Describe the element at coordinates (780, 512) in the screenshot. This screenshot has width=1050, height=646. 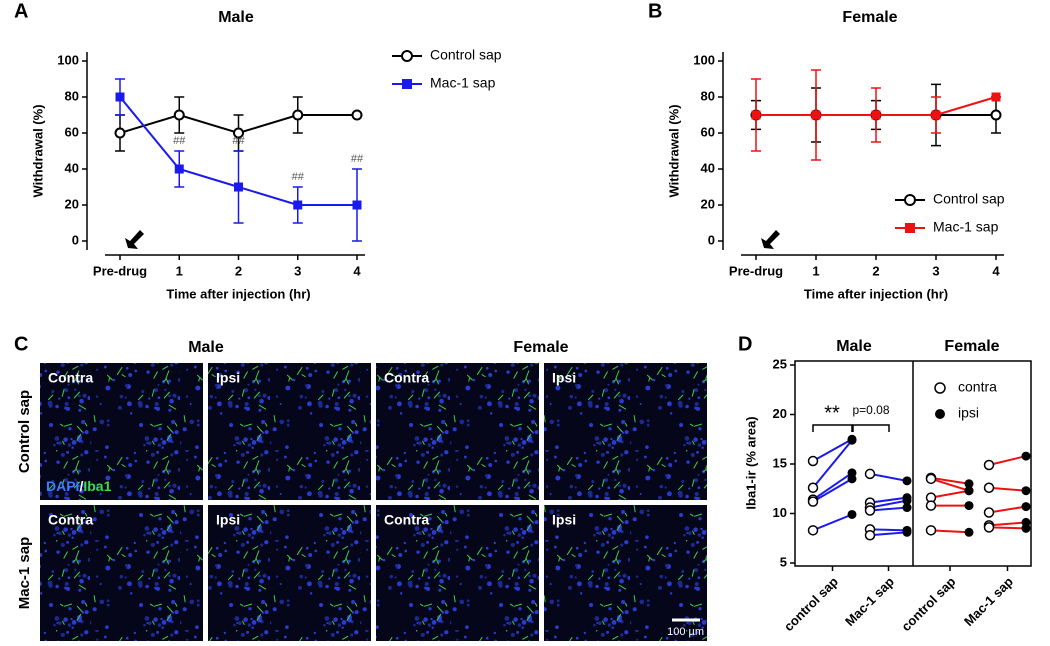
I see `y-tick-label: 10` at that location.